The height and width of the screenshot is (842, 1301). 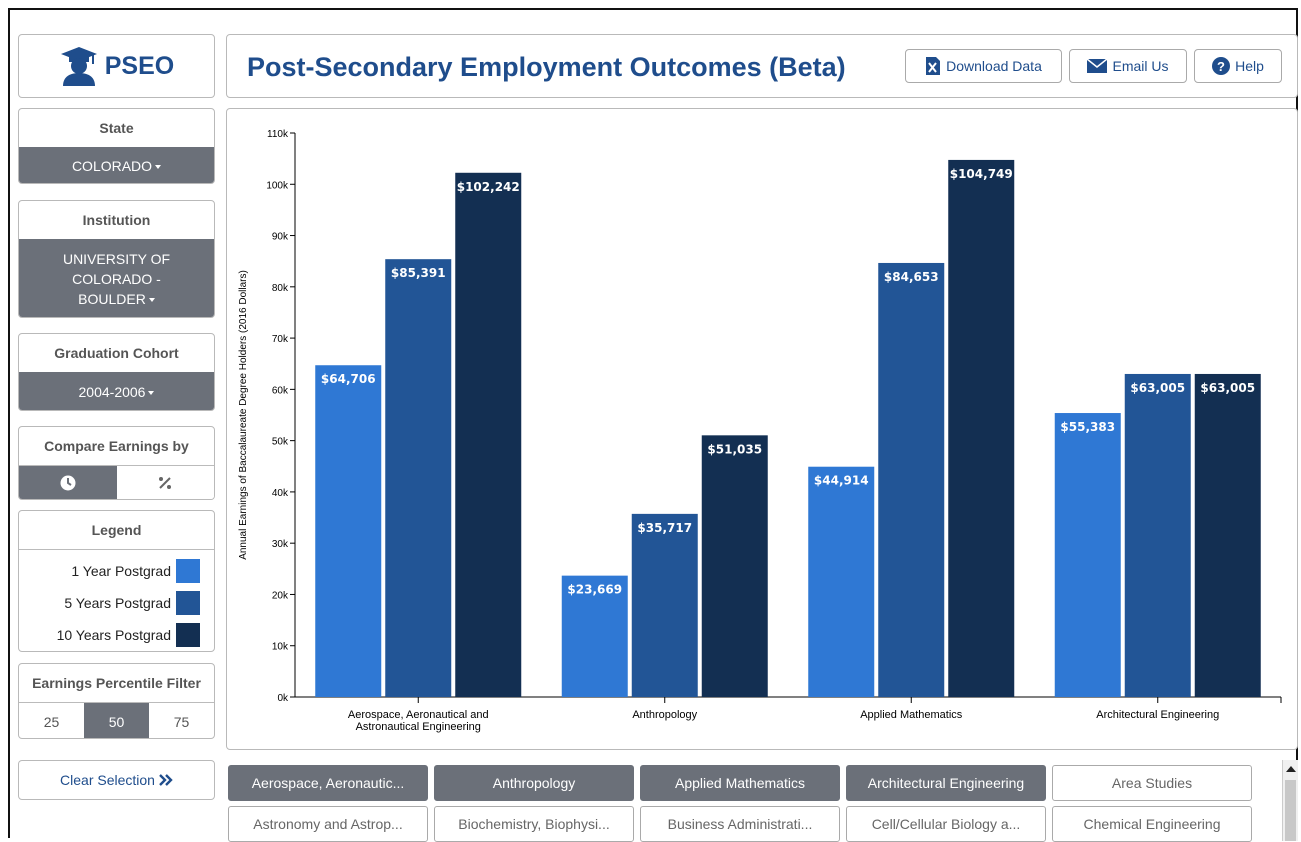 I want to click on envelope-icon, so click(x=1097, y=66).